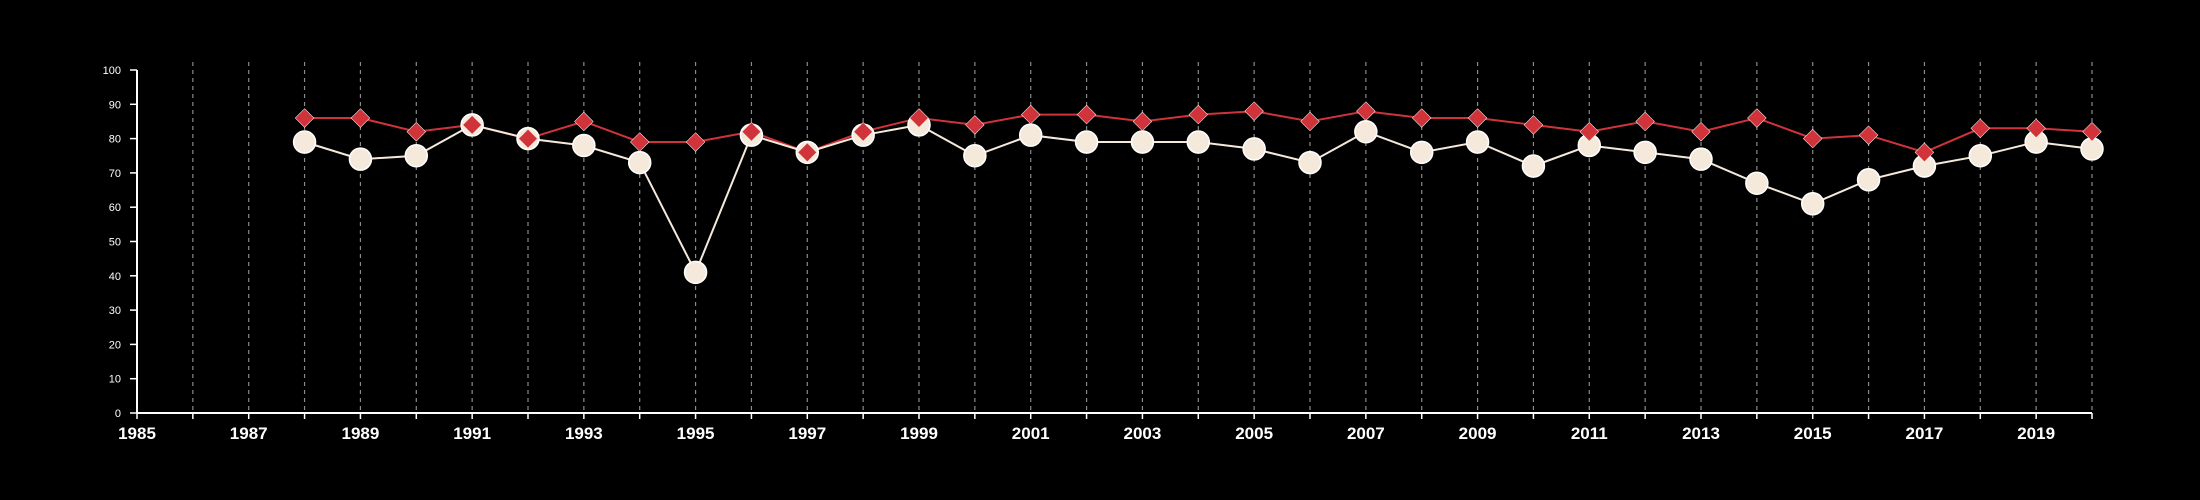 The width and height of the screenshot is (2200, 500). Describe the element at coordinates (472, 433) in the screenshot. I see `x-tick-label-3: 1991` at that location.